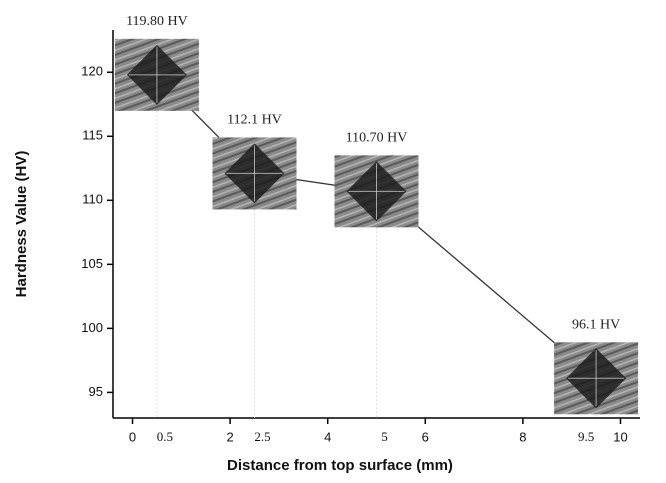 The height and width of the screenshot is (483, 666). What do you see at coordinates (92, 135) in the screenshot?
I see `y-tick-label: 115` at bounding box center [92, 135].